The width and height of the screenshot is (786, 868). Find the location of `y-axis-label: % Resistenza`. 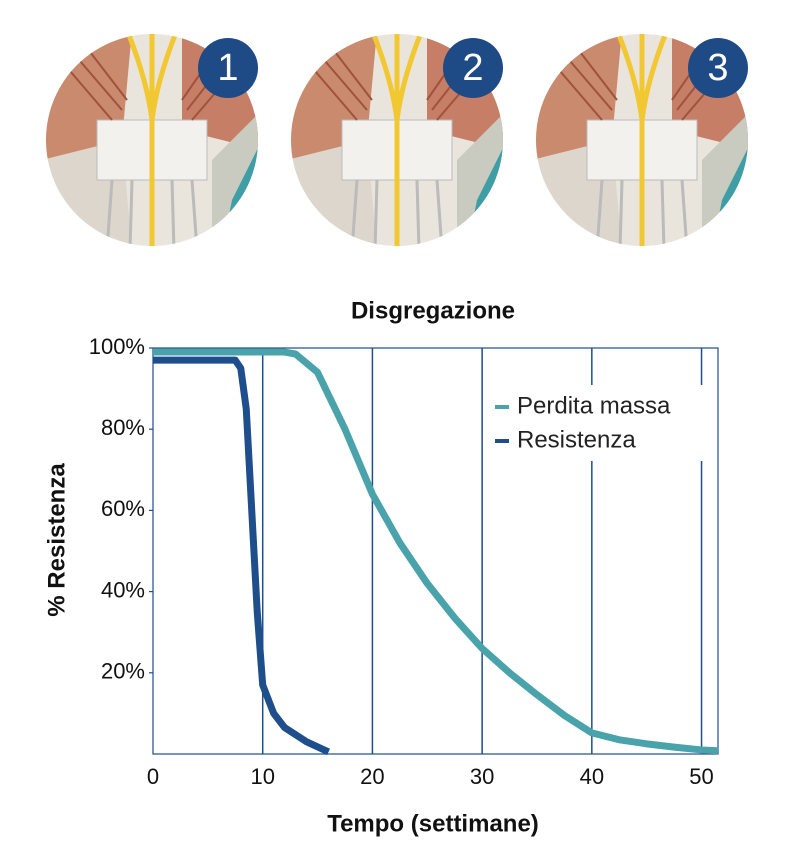

y-axis-label: % Resistenza is located at coordinates (56, 540).